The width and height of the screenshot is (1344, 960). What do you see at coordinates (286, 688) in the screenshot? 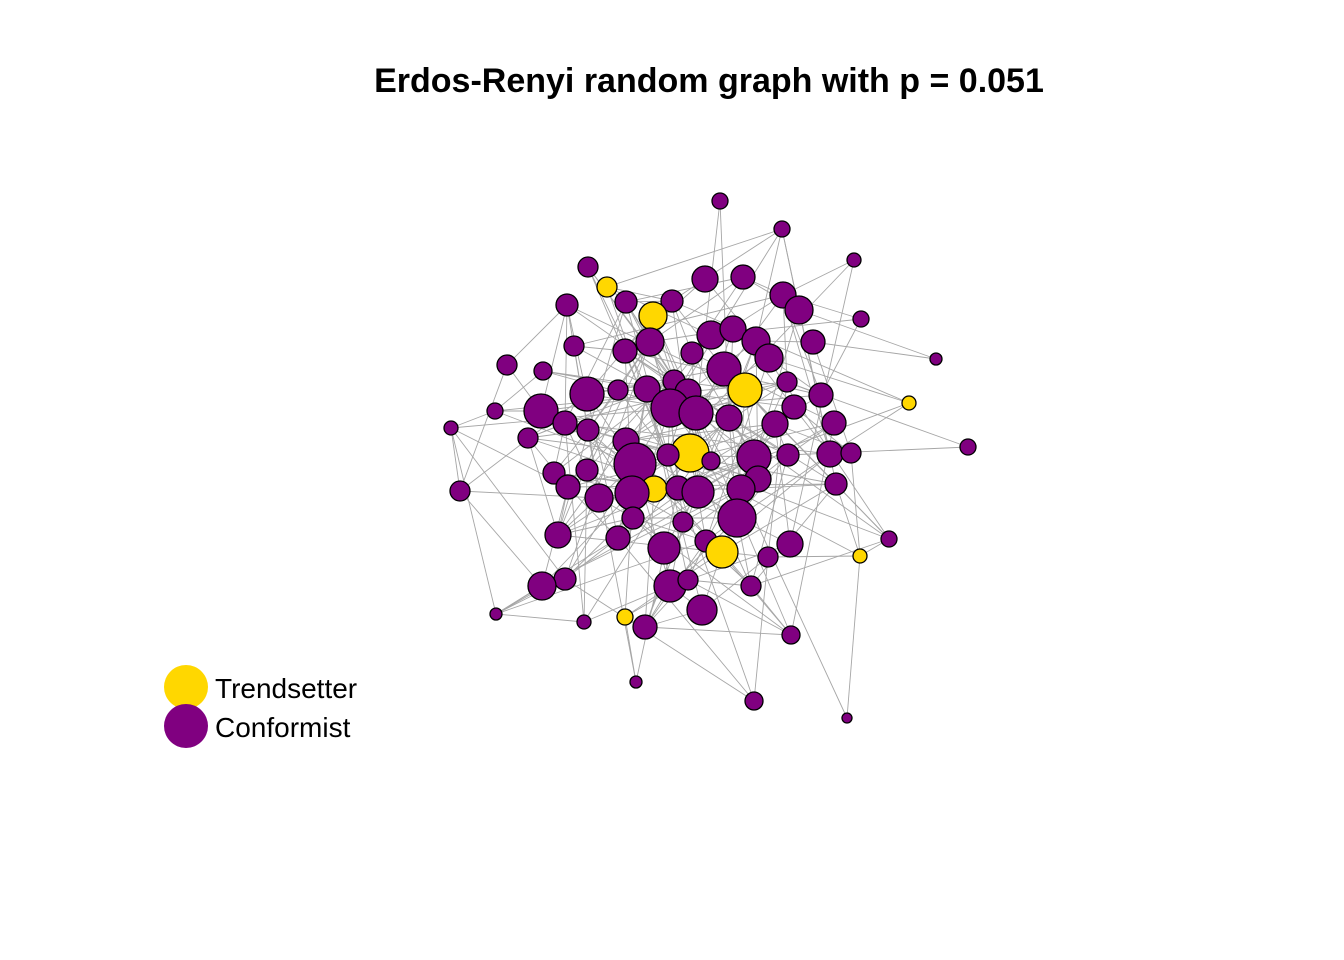
I see `legend-label-trendsetter: Trendsetter` at bounding box center [286, 688].